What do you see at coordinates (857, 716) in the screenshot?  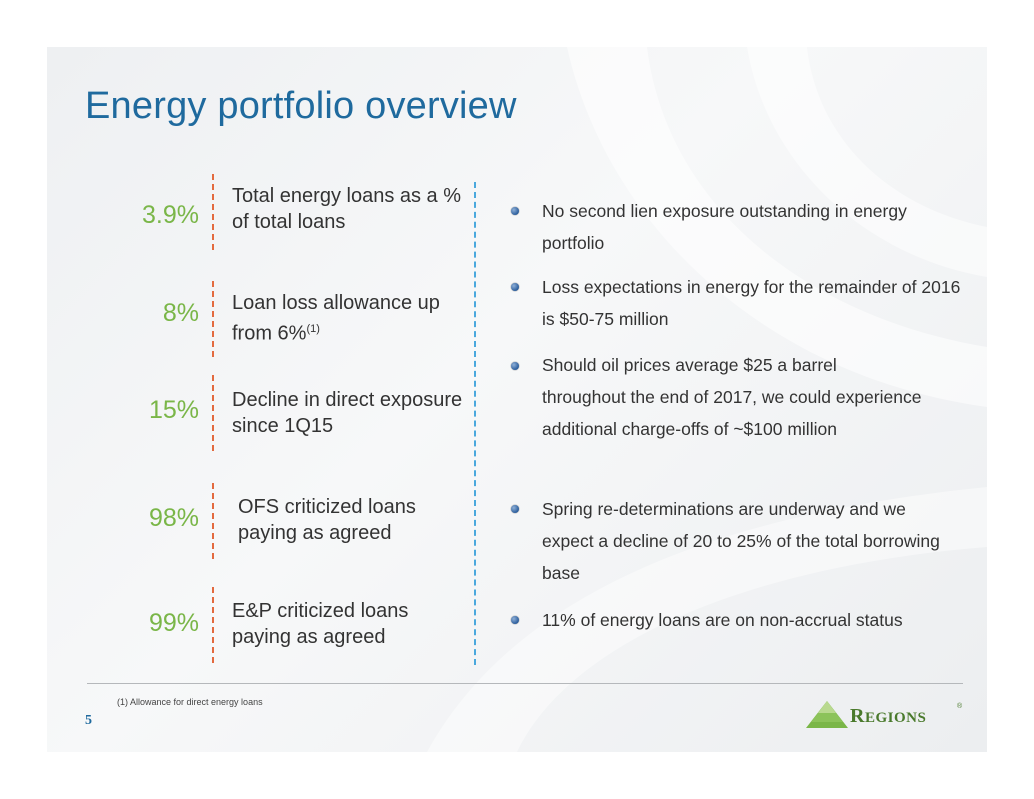 I see `logo-letter: R` at bounding box center [857, 716].